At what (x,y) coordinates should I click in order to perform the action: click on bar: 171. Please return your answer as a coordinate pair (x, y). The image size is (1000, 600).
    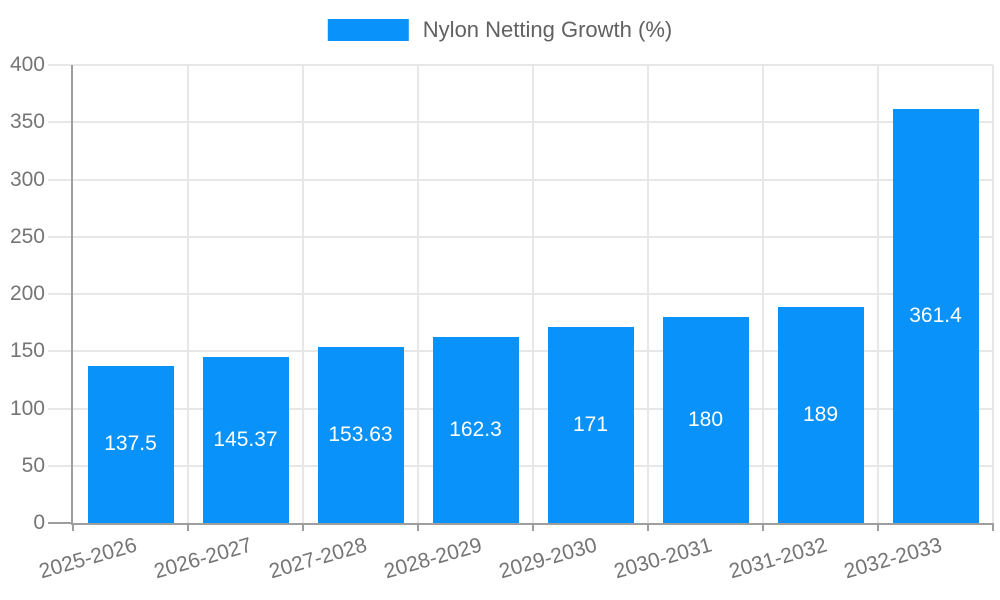
    Looking at the image, I should click on (590, 425).